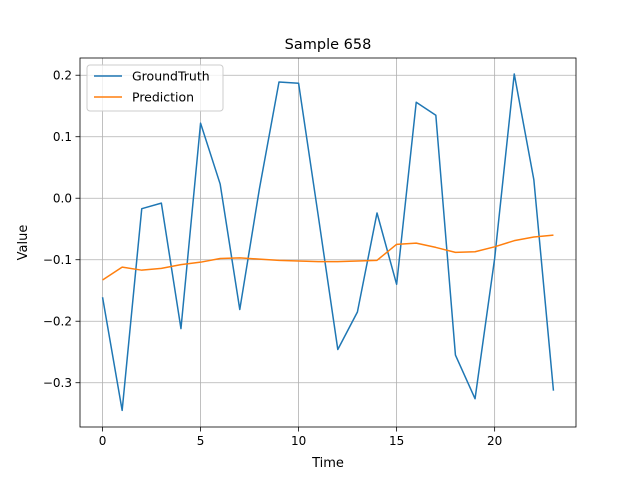  What do you see at coordinates (155, 88) in the screenshot?
I see `legend: GroundTruth Prediction` at bounding box center [155, 88].